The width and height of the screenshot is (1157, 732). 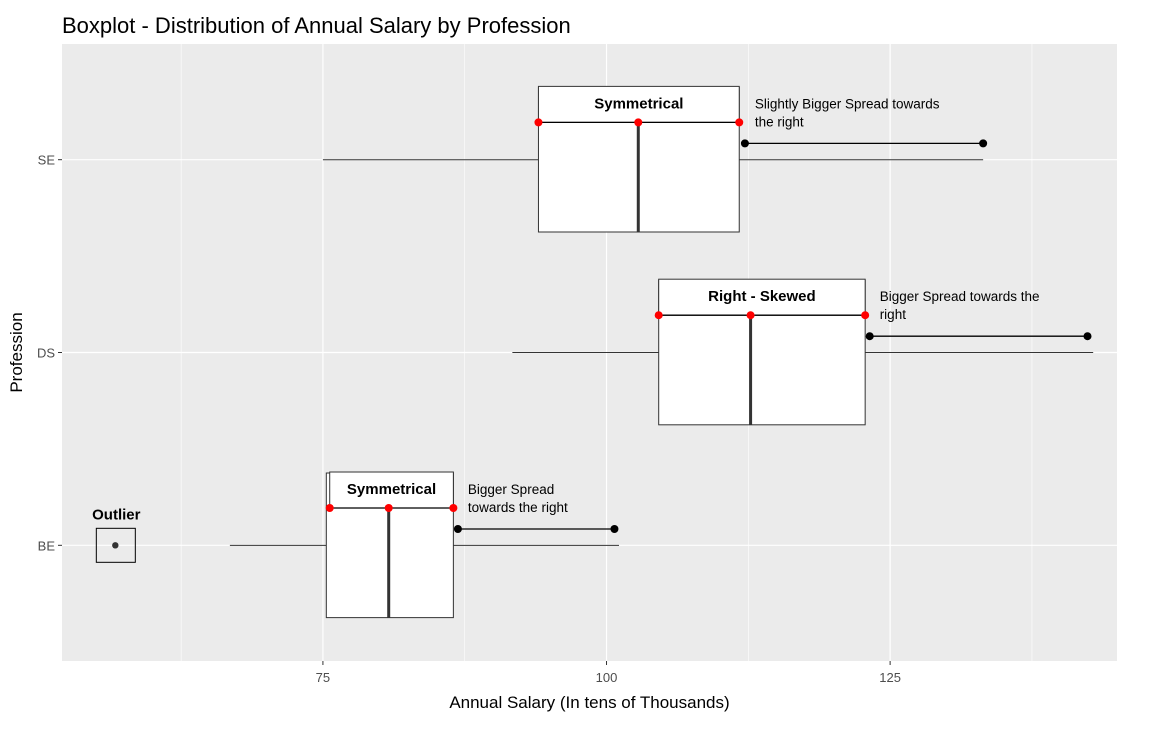 I want to click on spread-note-line: towards the right, so click(x=518, y=507).